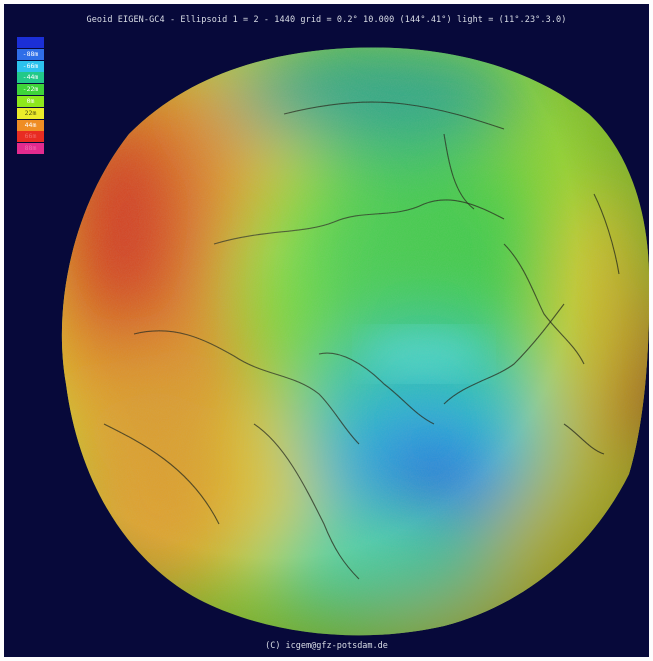  Describe the element at coordinates (30, 78) in the screenshot. I see `legend-swatch: -44m` at that location.